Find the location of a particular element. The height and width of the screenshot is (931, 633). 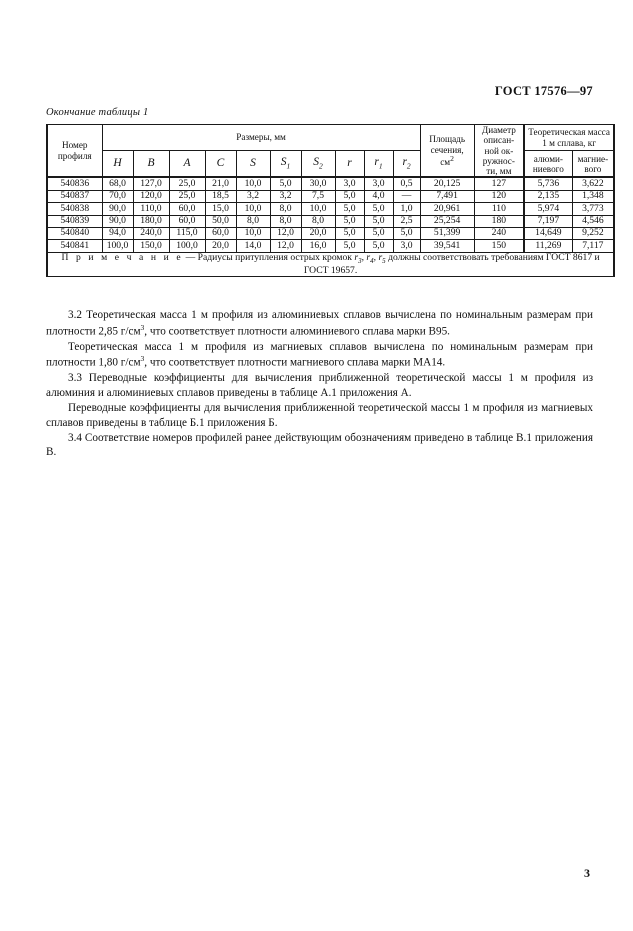

th-circumscribed-diameter: Диаметр описан- ной ок- ружнос- ти, мм is located at coordinates (499, 151).